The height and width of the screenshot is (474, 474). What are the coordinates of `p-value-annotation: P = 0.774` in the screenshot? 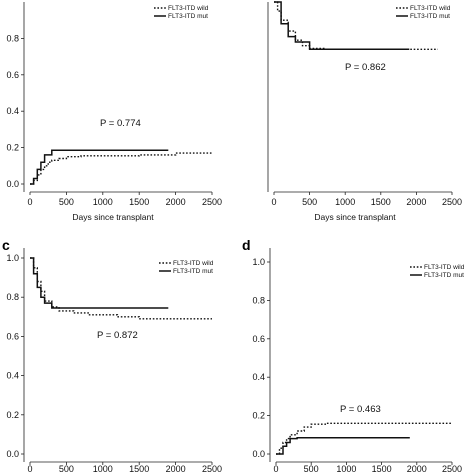 It's located at (120, 123).